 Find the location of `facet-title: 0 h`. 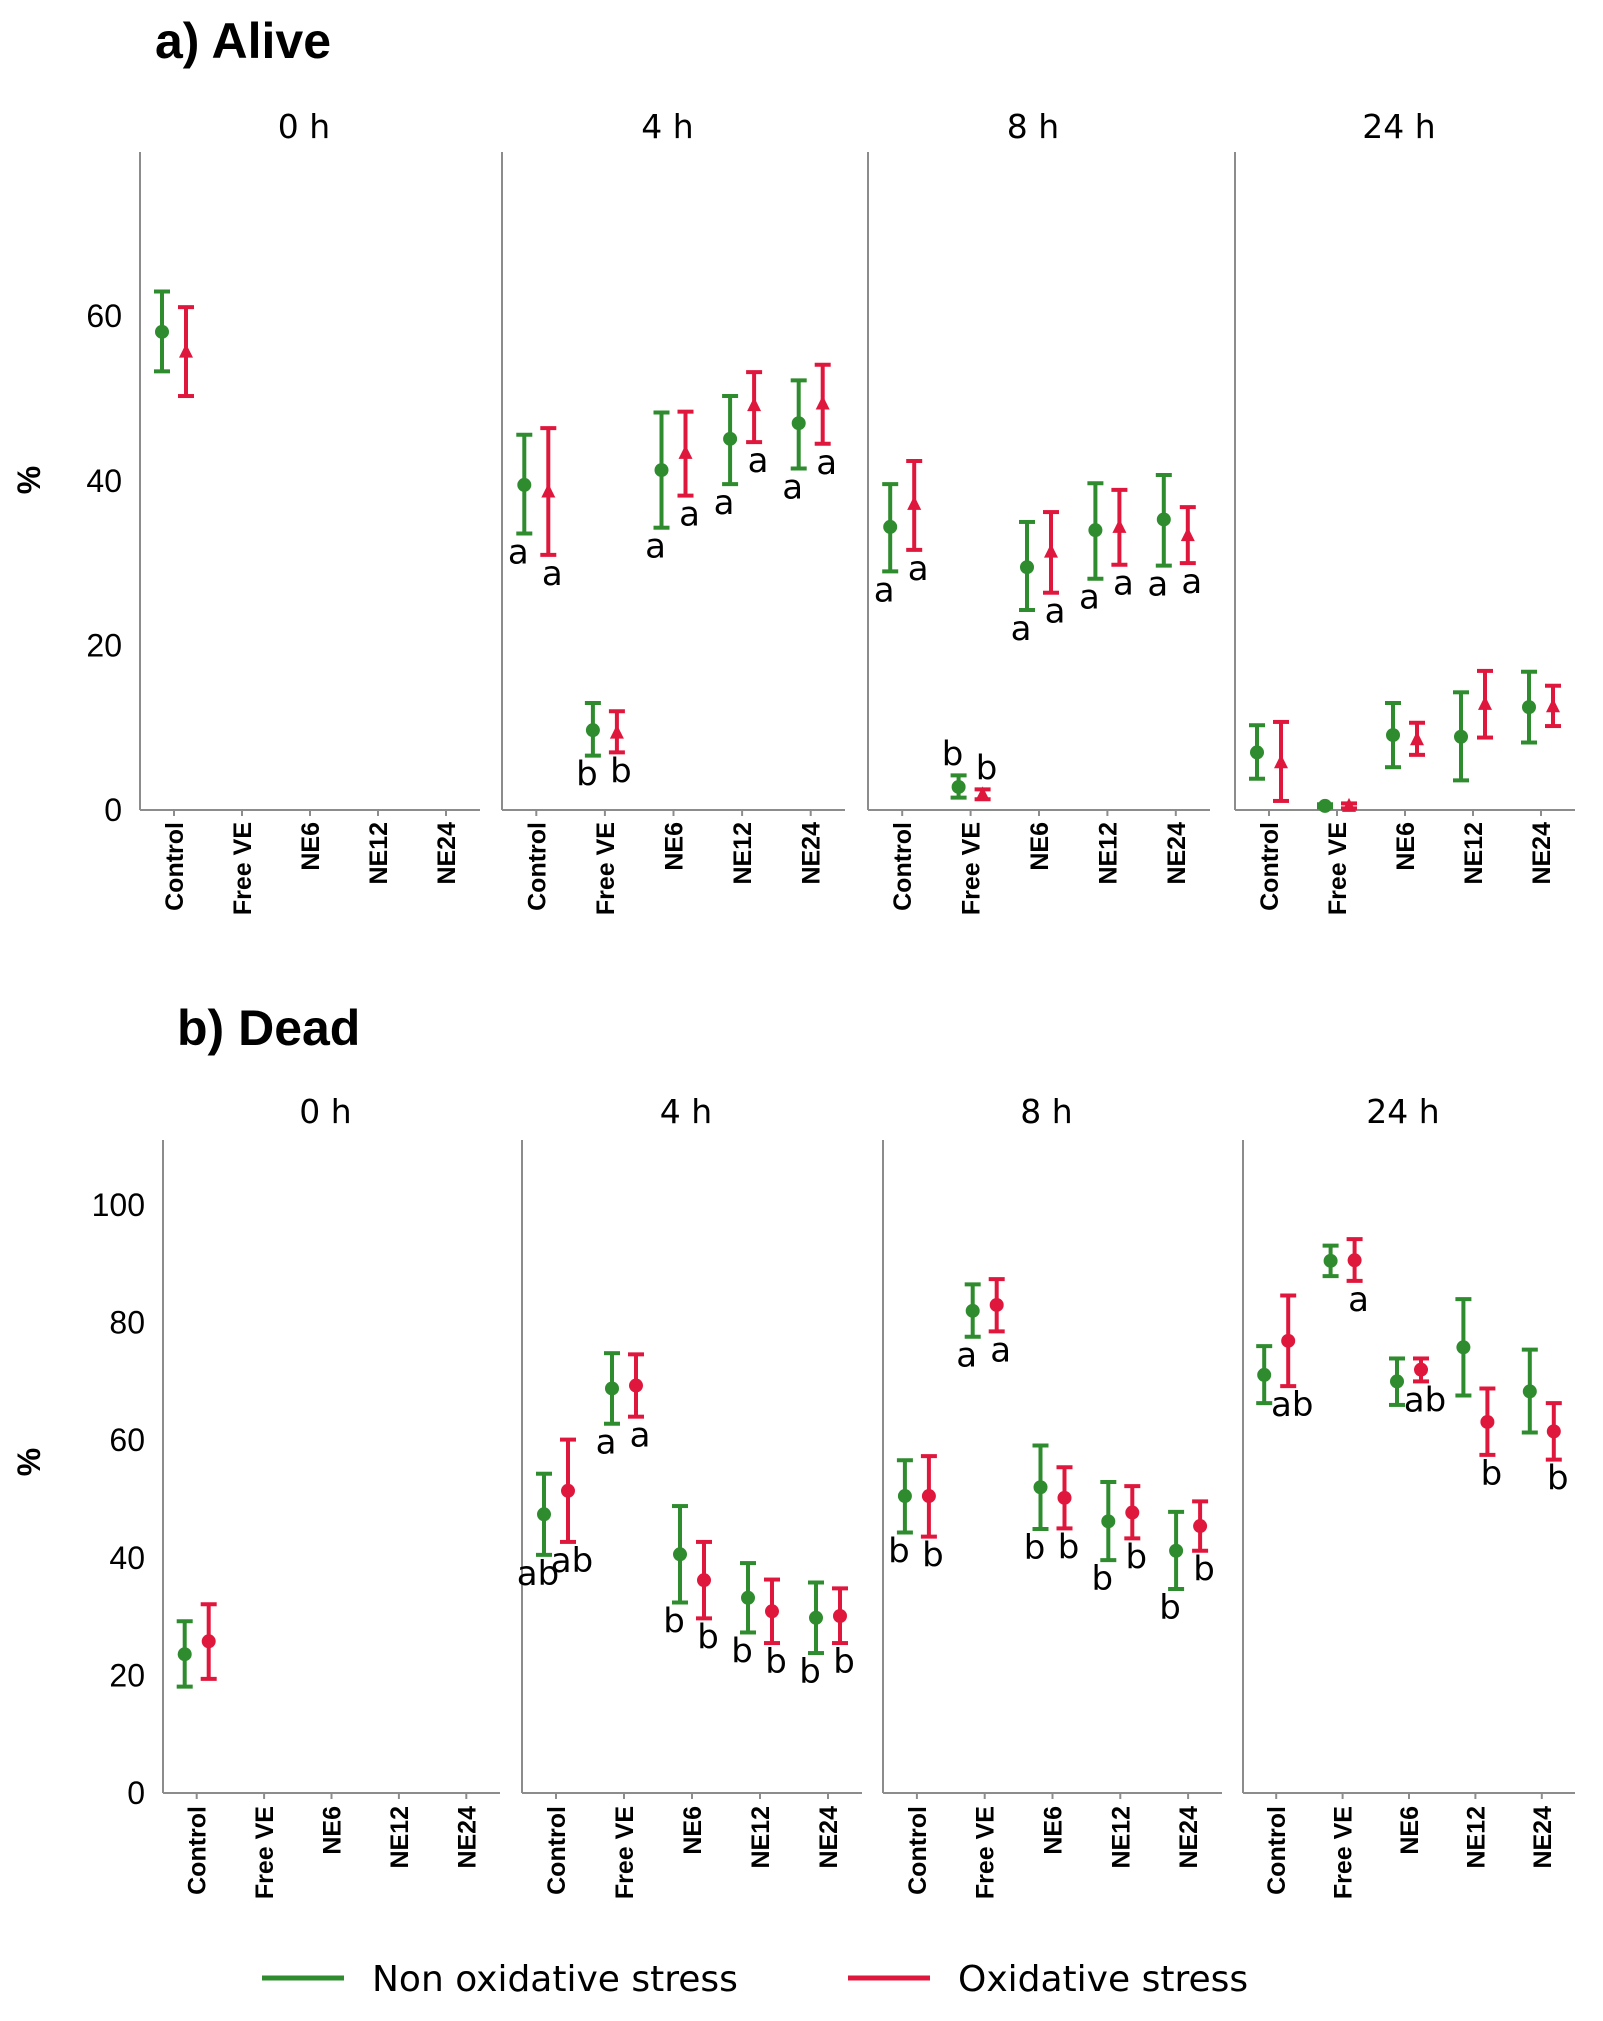

facet-title: 0 h is located at coordinates (304, 126).